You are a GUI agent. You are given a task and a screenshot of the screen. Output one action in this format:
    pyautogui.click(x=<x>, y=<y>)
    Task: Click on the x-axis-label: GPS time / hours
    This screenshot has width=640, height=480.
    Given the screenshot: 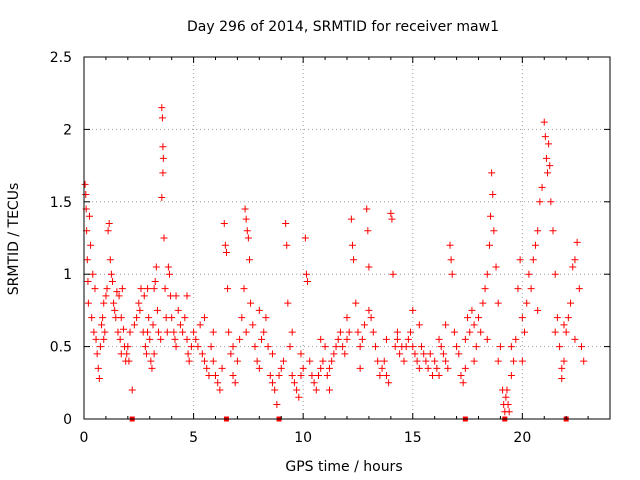 What is the action you would take?
    pyautogui.click(x=343, y=467)
    